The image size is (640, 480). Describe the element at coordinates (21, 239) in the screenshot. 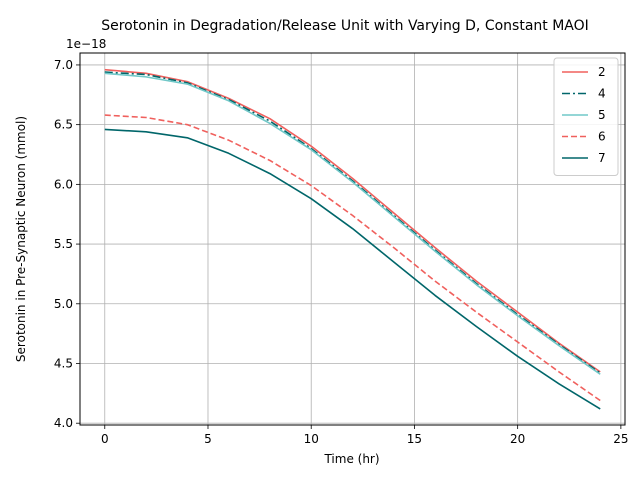

I see `y-axis-label: Serotonin in Pre-Synaptic Neuron (mmol)` at that location.